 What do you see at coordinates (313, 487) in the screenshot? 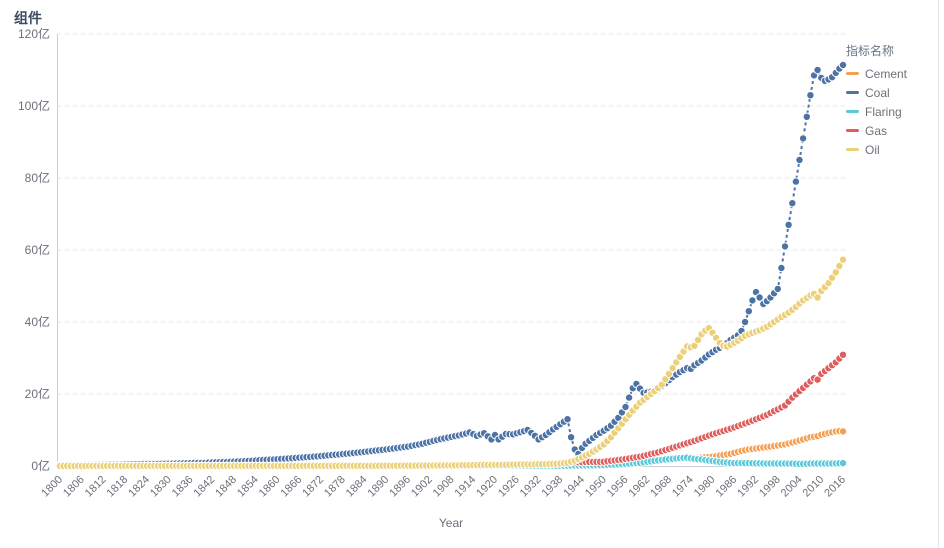
I see `x-tick-label: 1872` at bounding box center [313, 487].